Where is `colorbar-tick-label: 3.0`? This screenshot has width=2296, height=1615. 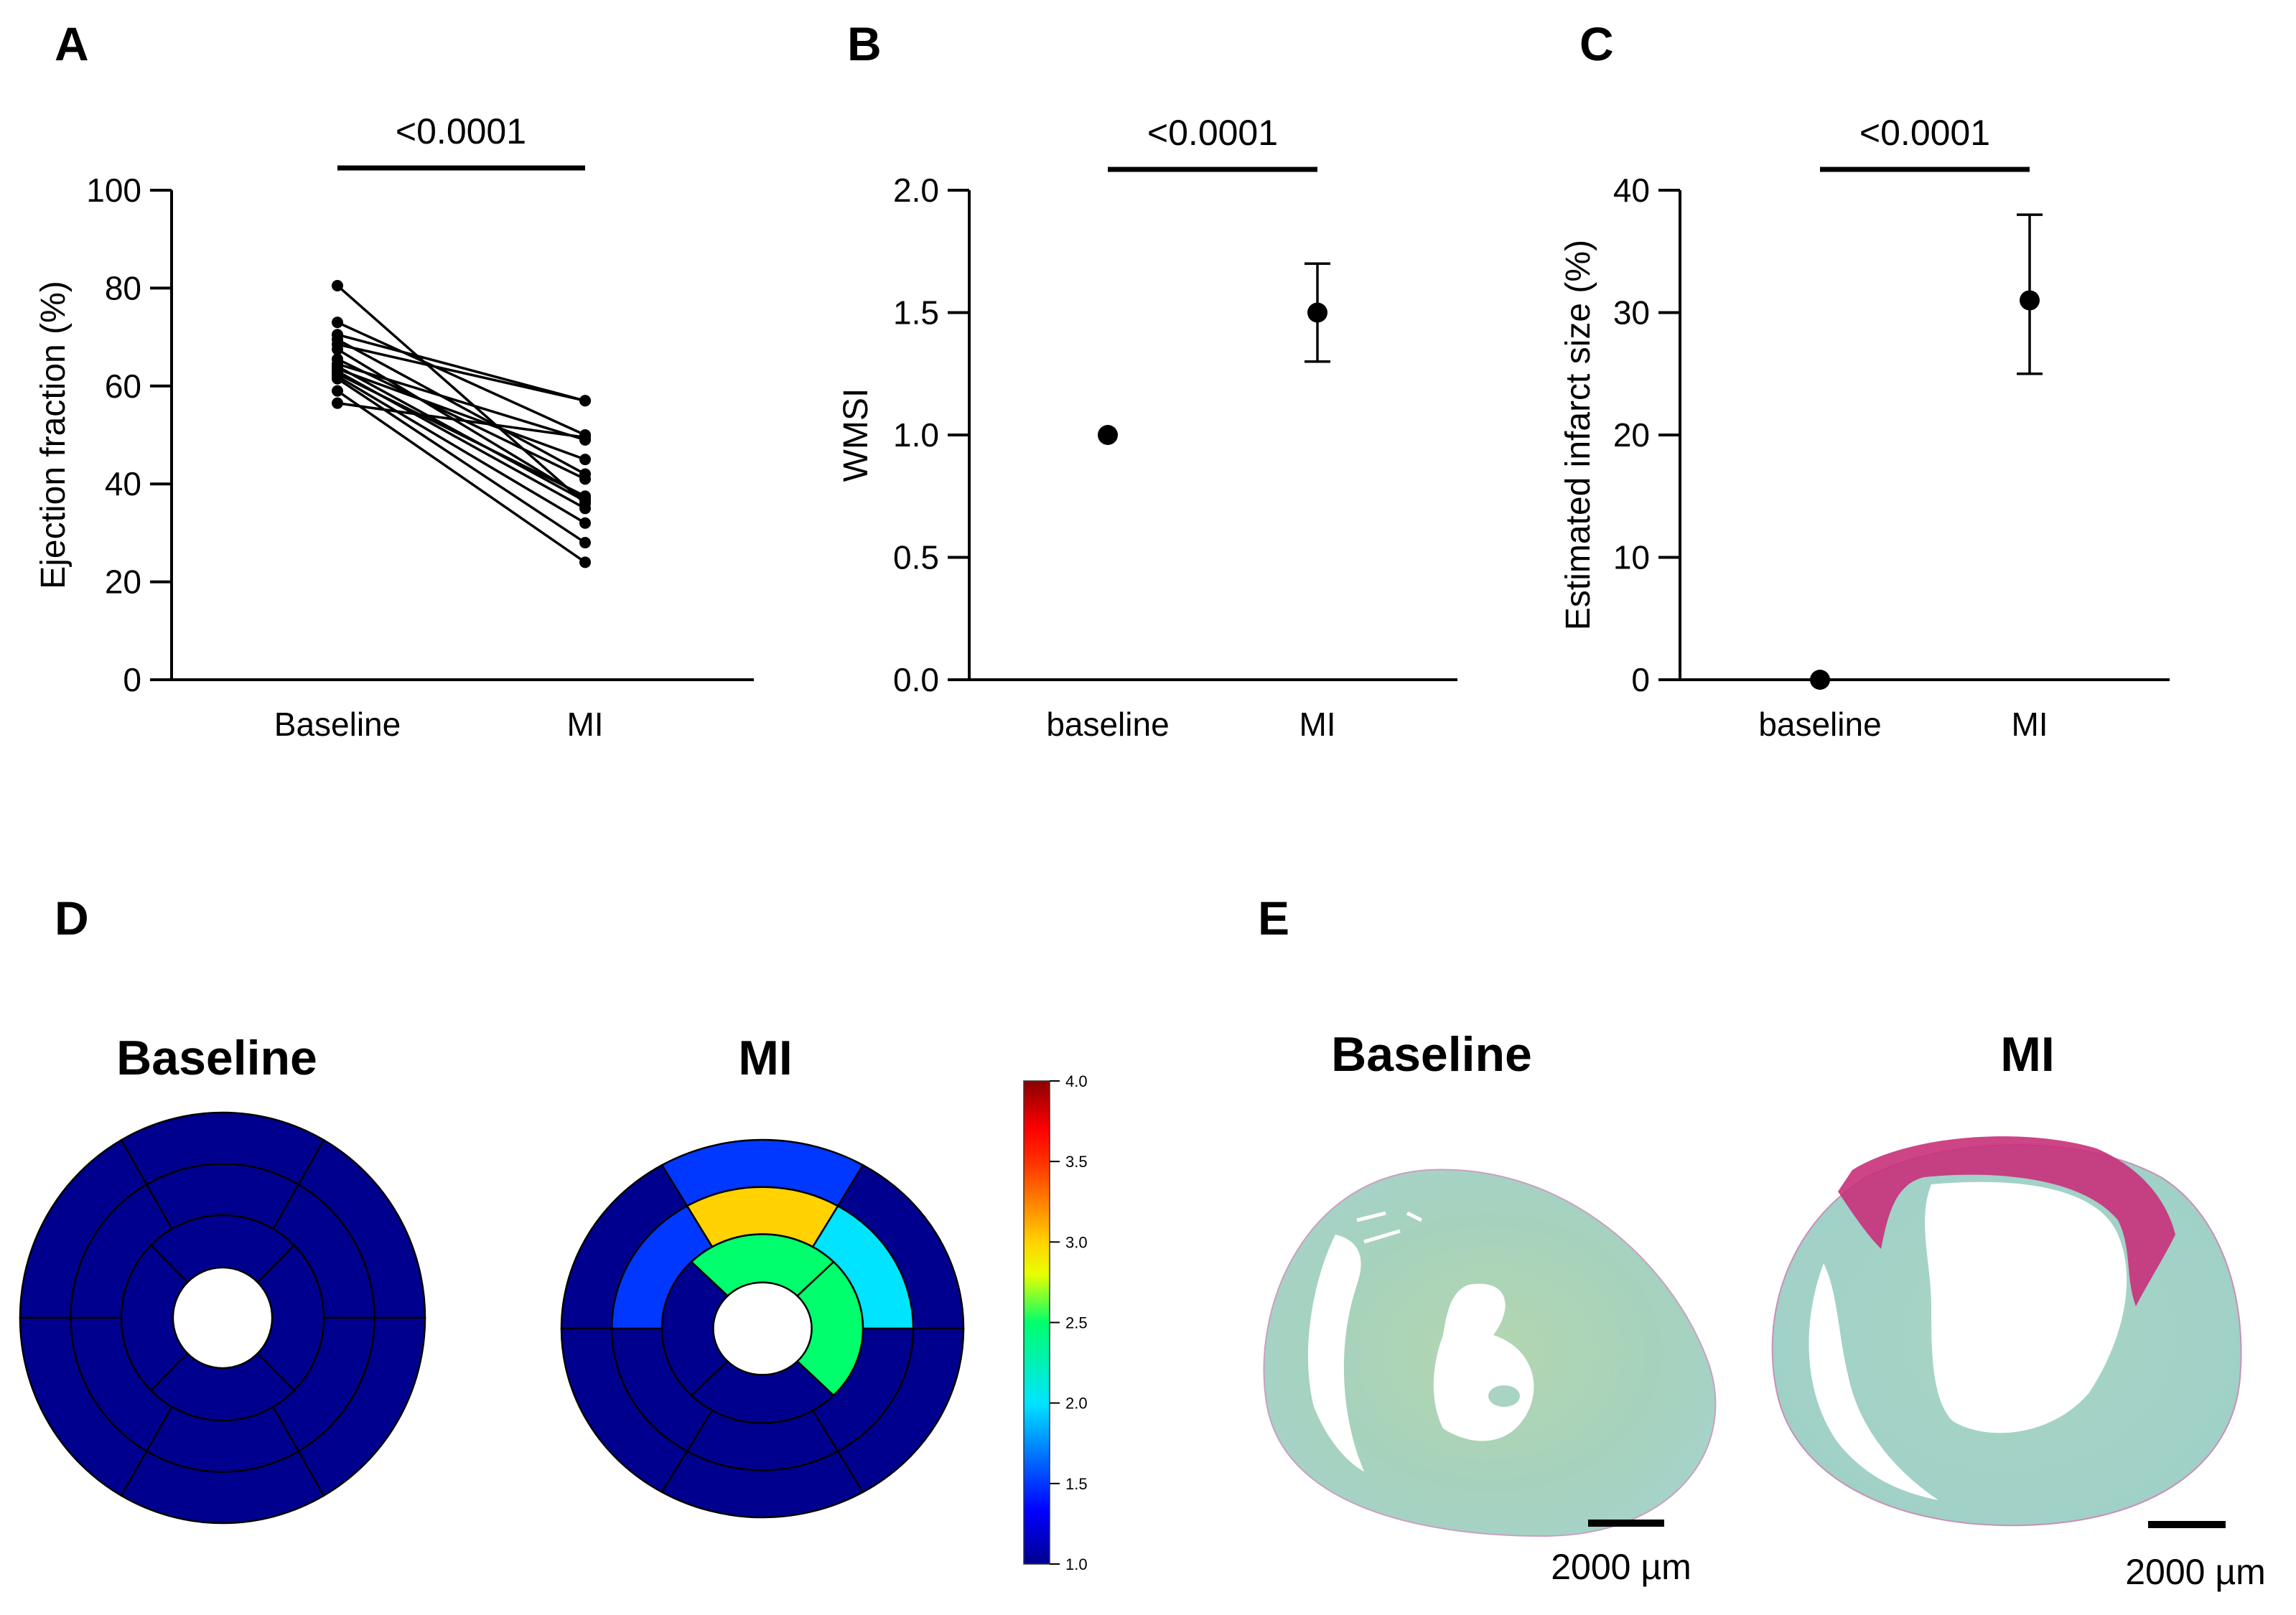 colorbar-tick-label: 3.0 is located at coordinates (1076, 1242).